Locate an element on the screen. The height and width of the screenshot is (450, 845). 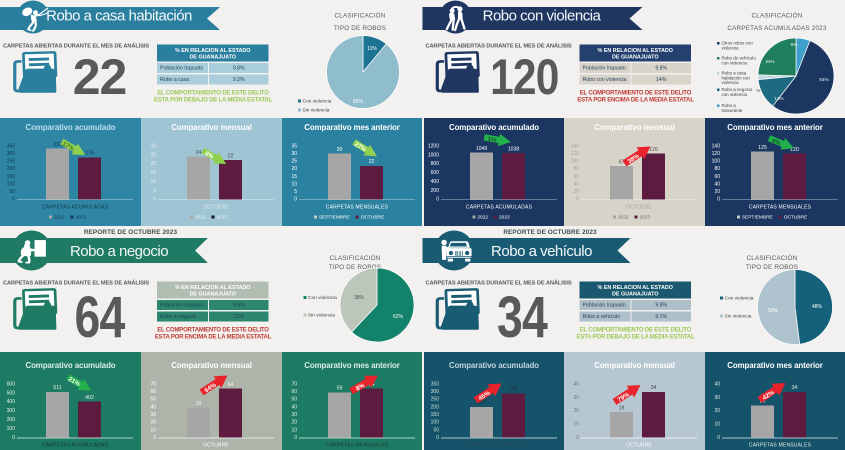
svg-text: 52% is located at coordinates (773, 311).